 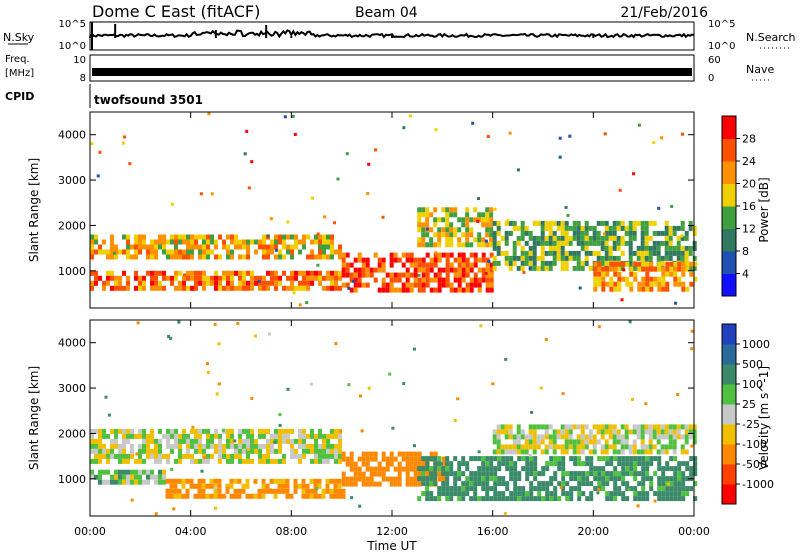 What do you see at coordinates (392, 36) in the screenshot?
I see `noise-trace` at bounding box center [392, 36].